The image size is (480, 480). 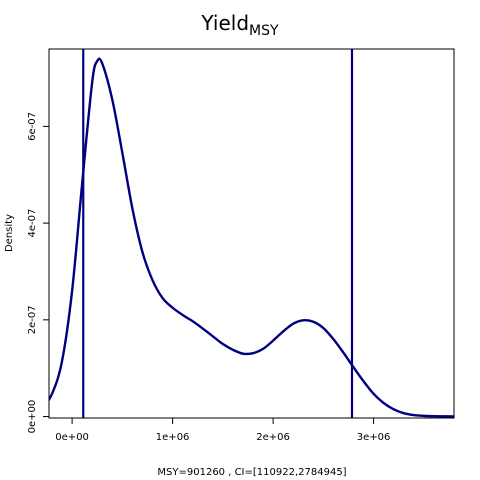 What do you see at coordinates (251, 472) in the screenshot?
I see `x-axis-title: MSY=901260 , CI=[110922,2784945]` at bounding box center [251, 472].